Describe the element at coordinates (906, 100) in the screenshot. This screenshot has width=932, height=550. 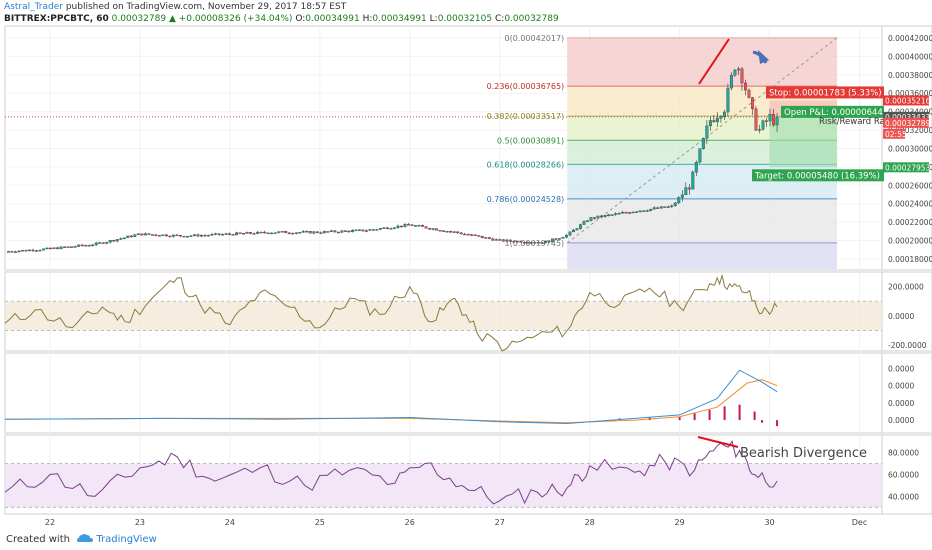
I see `price-badge` at that location.